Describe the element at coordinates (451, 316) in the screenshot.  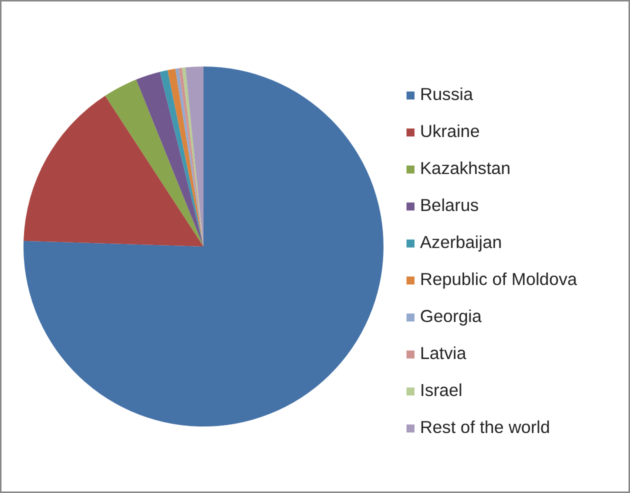
I see `legend-label: Georgia` at that location.